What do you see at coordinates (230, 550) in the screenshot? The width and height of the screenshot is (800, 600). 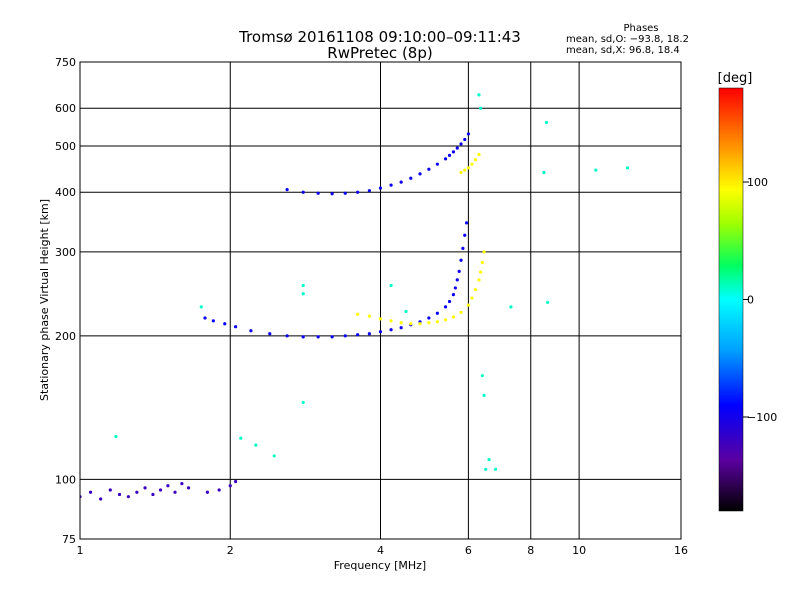 I see `x-tick-label: 2` at bounding box center [230, 550].